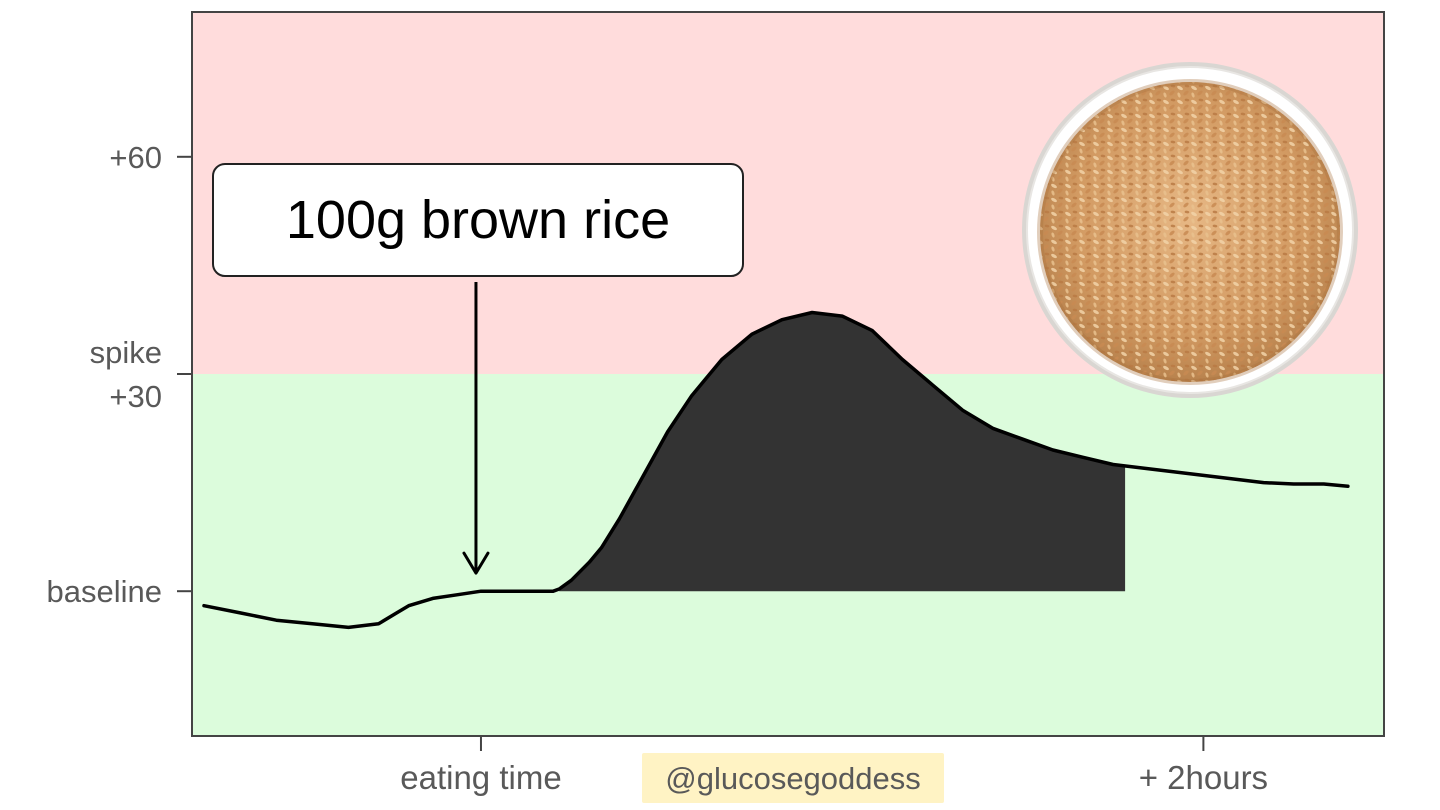 This screenshot has height=810, width=1440. What do you see at coordinates (842, 452) in the screenshot?
I see `glucose-area` at bounding box center [842, 452].